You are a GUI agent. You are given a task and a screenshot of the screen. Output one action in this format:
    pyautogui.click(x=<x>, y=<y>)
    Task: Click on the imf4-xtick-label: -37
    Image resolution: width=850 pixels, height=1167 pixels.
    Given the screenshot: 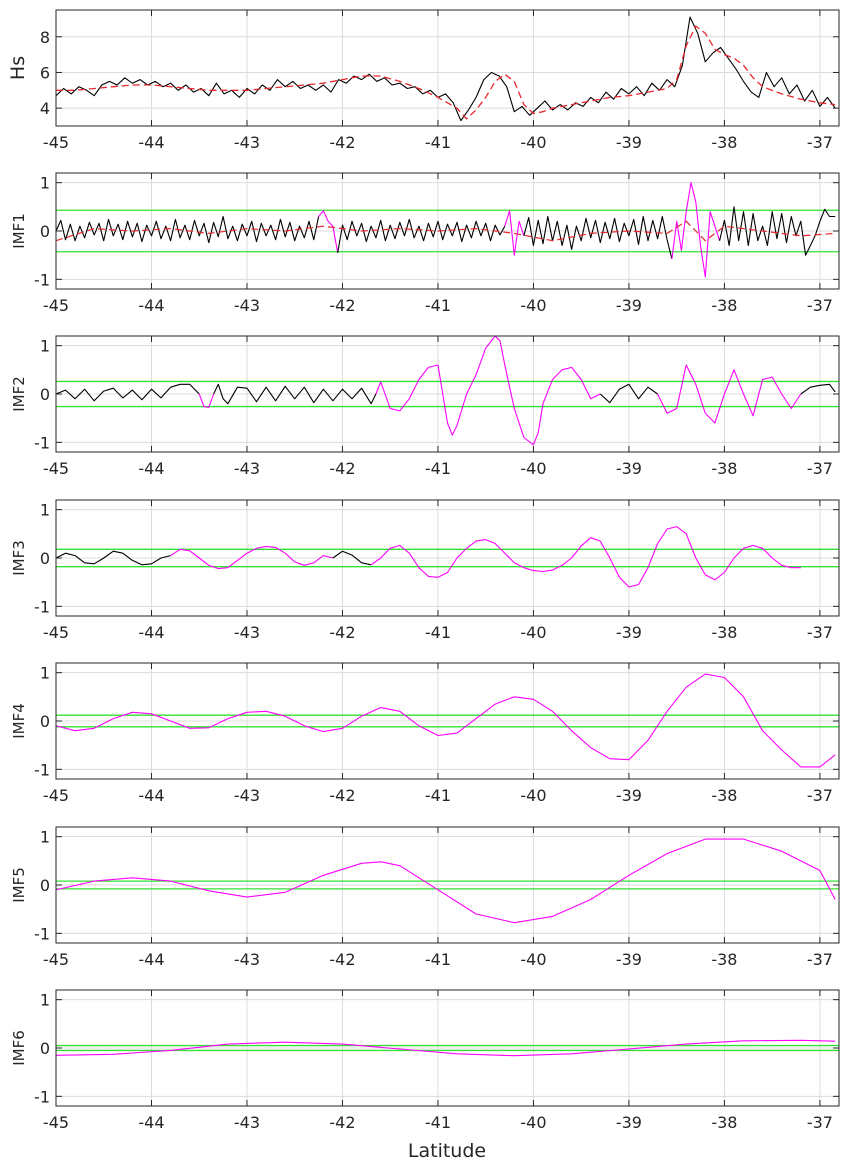 What is the action you would take?
    pyautogui.click(x=820, y=795)
    